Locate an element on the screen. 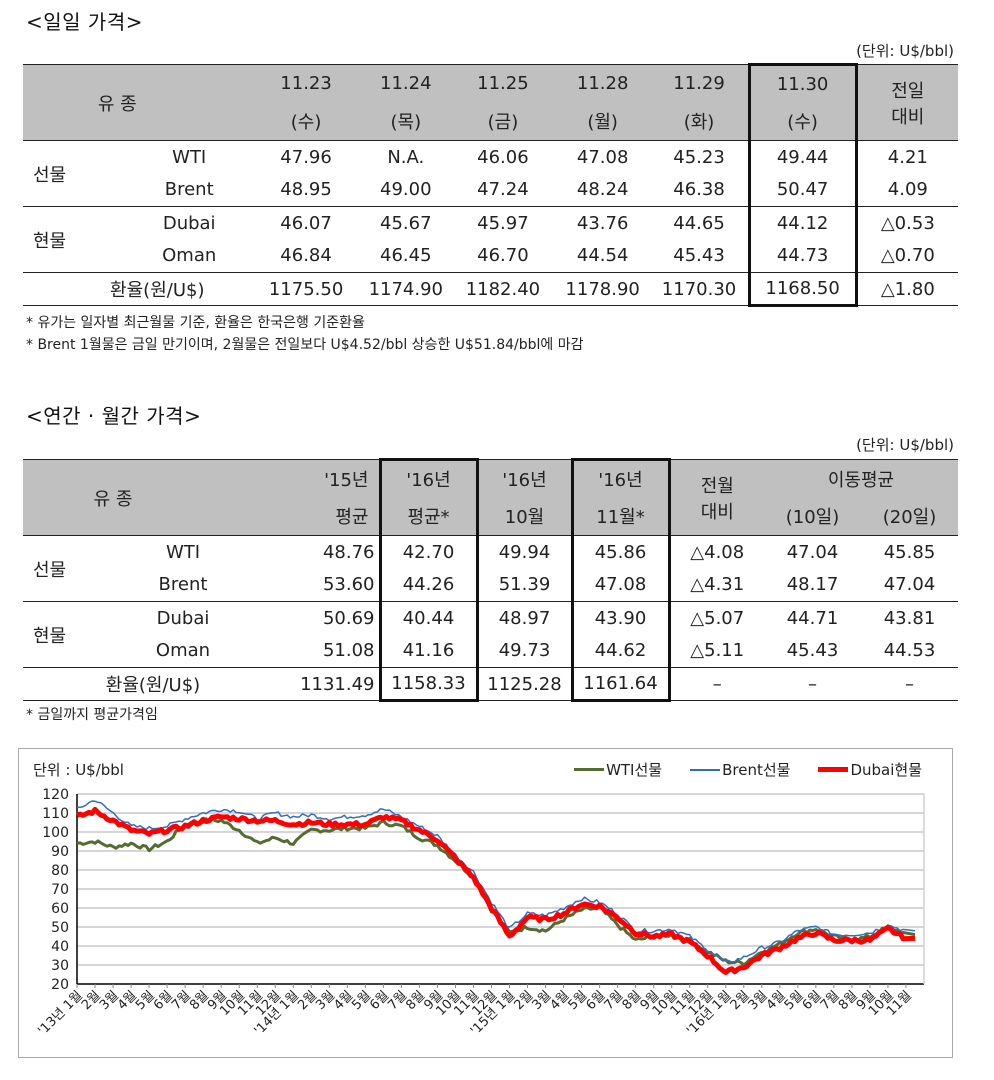 The image size is (994, 1080). price-cell: 46.70 is located at coordinates (503, 256).